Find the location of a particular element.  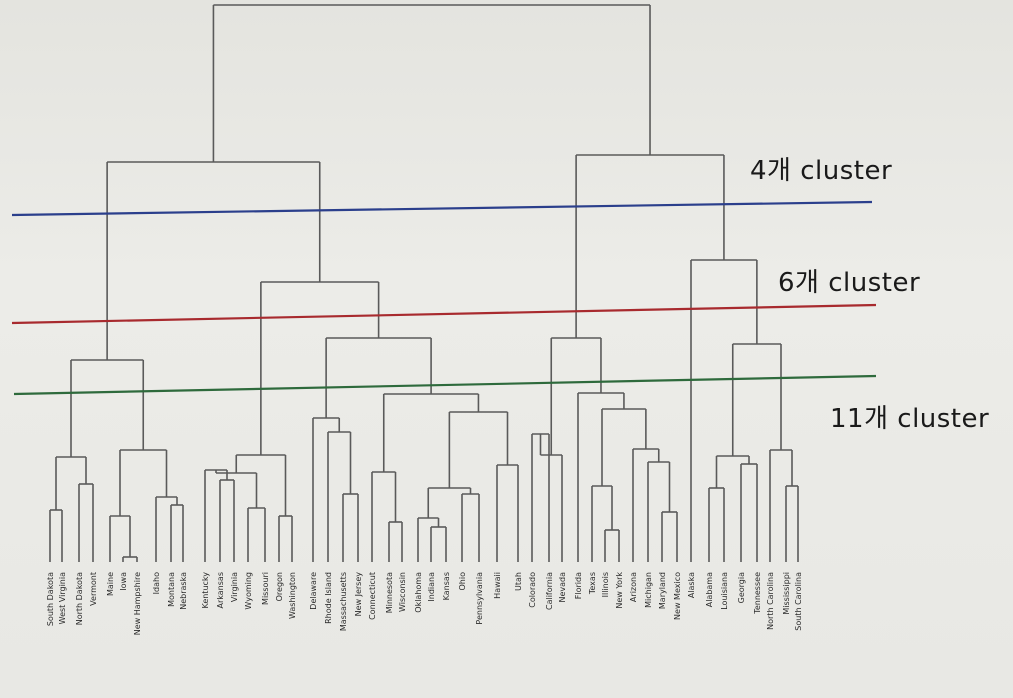

leaf-label: Vermont is located at coordinates (93, 589).